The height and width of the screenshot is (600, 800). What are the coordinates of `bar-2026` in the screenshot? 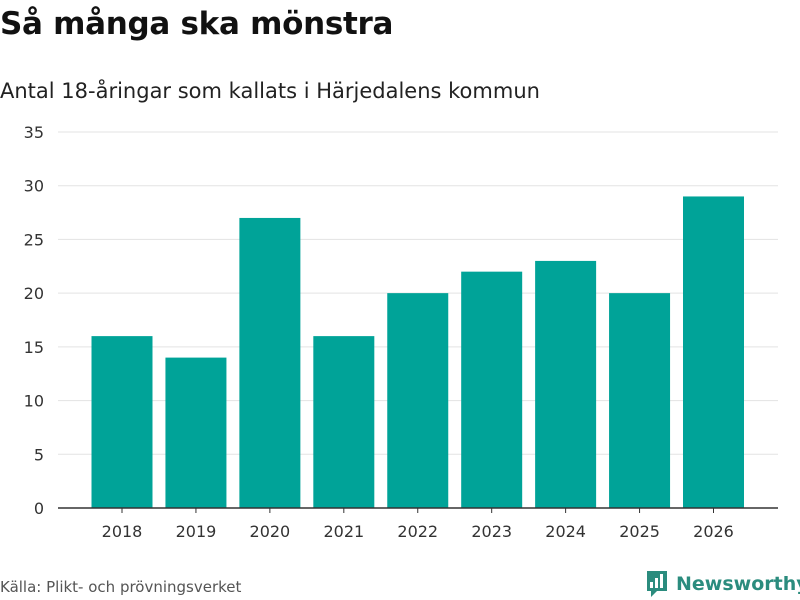 It's located at (713, 352).